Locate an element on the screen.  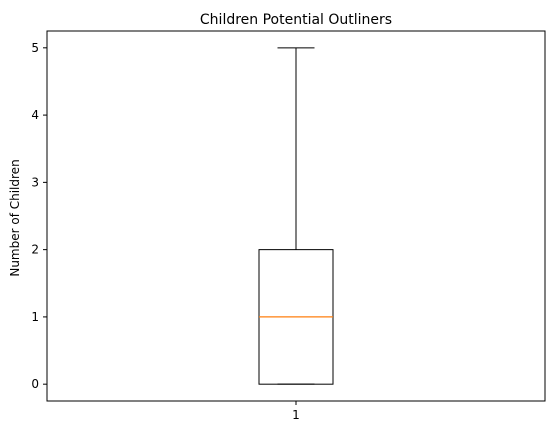
y-tick-label: 4 is located at coordinates (35, 115).